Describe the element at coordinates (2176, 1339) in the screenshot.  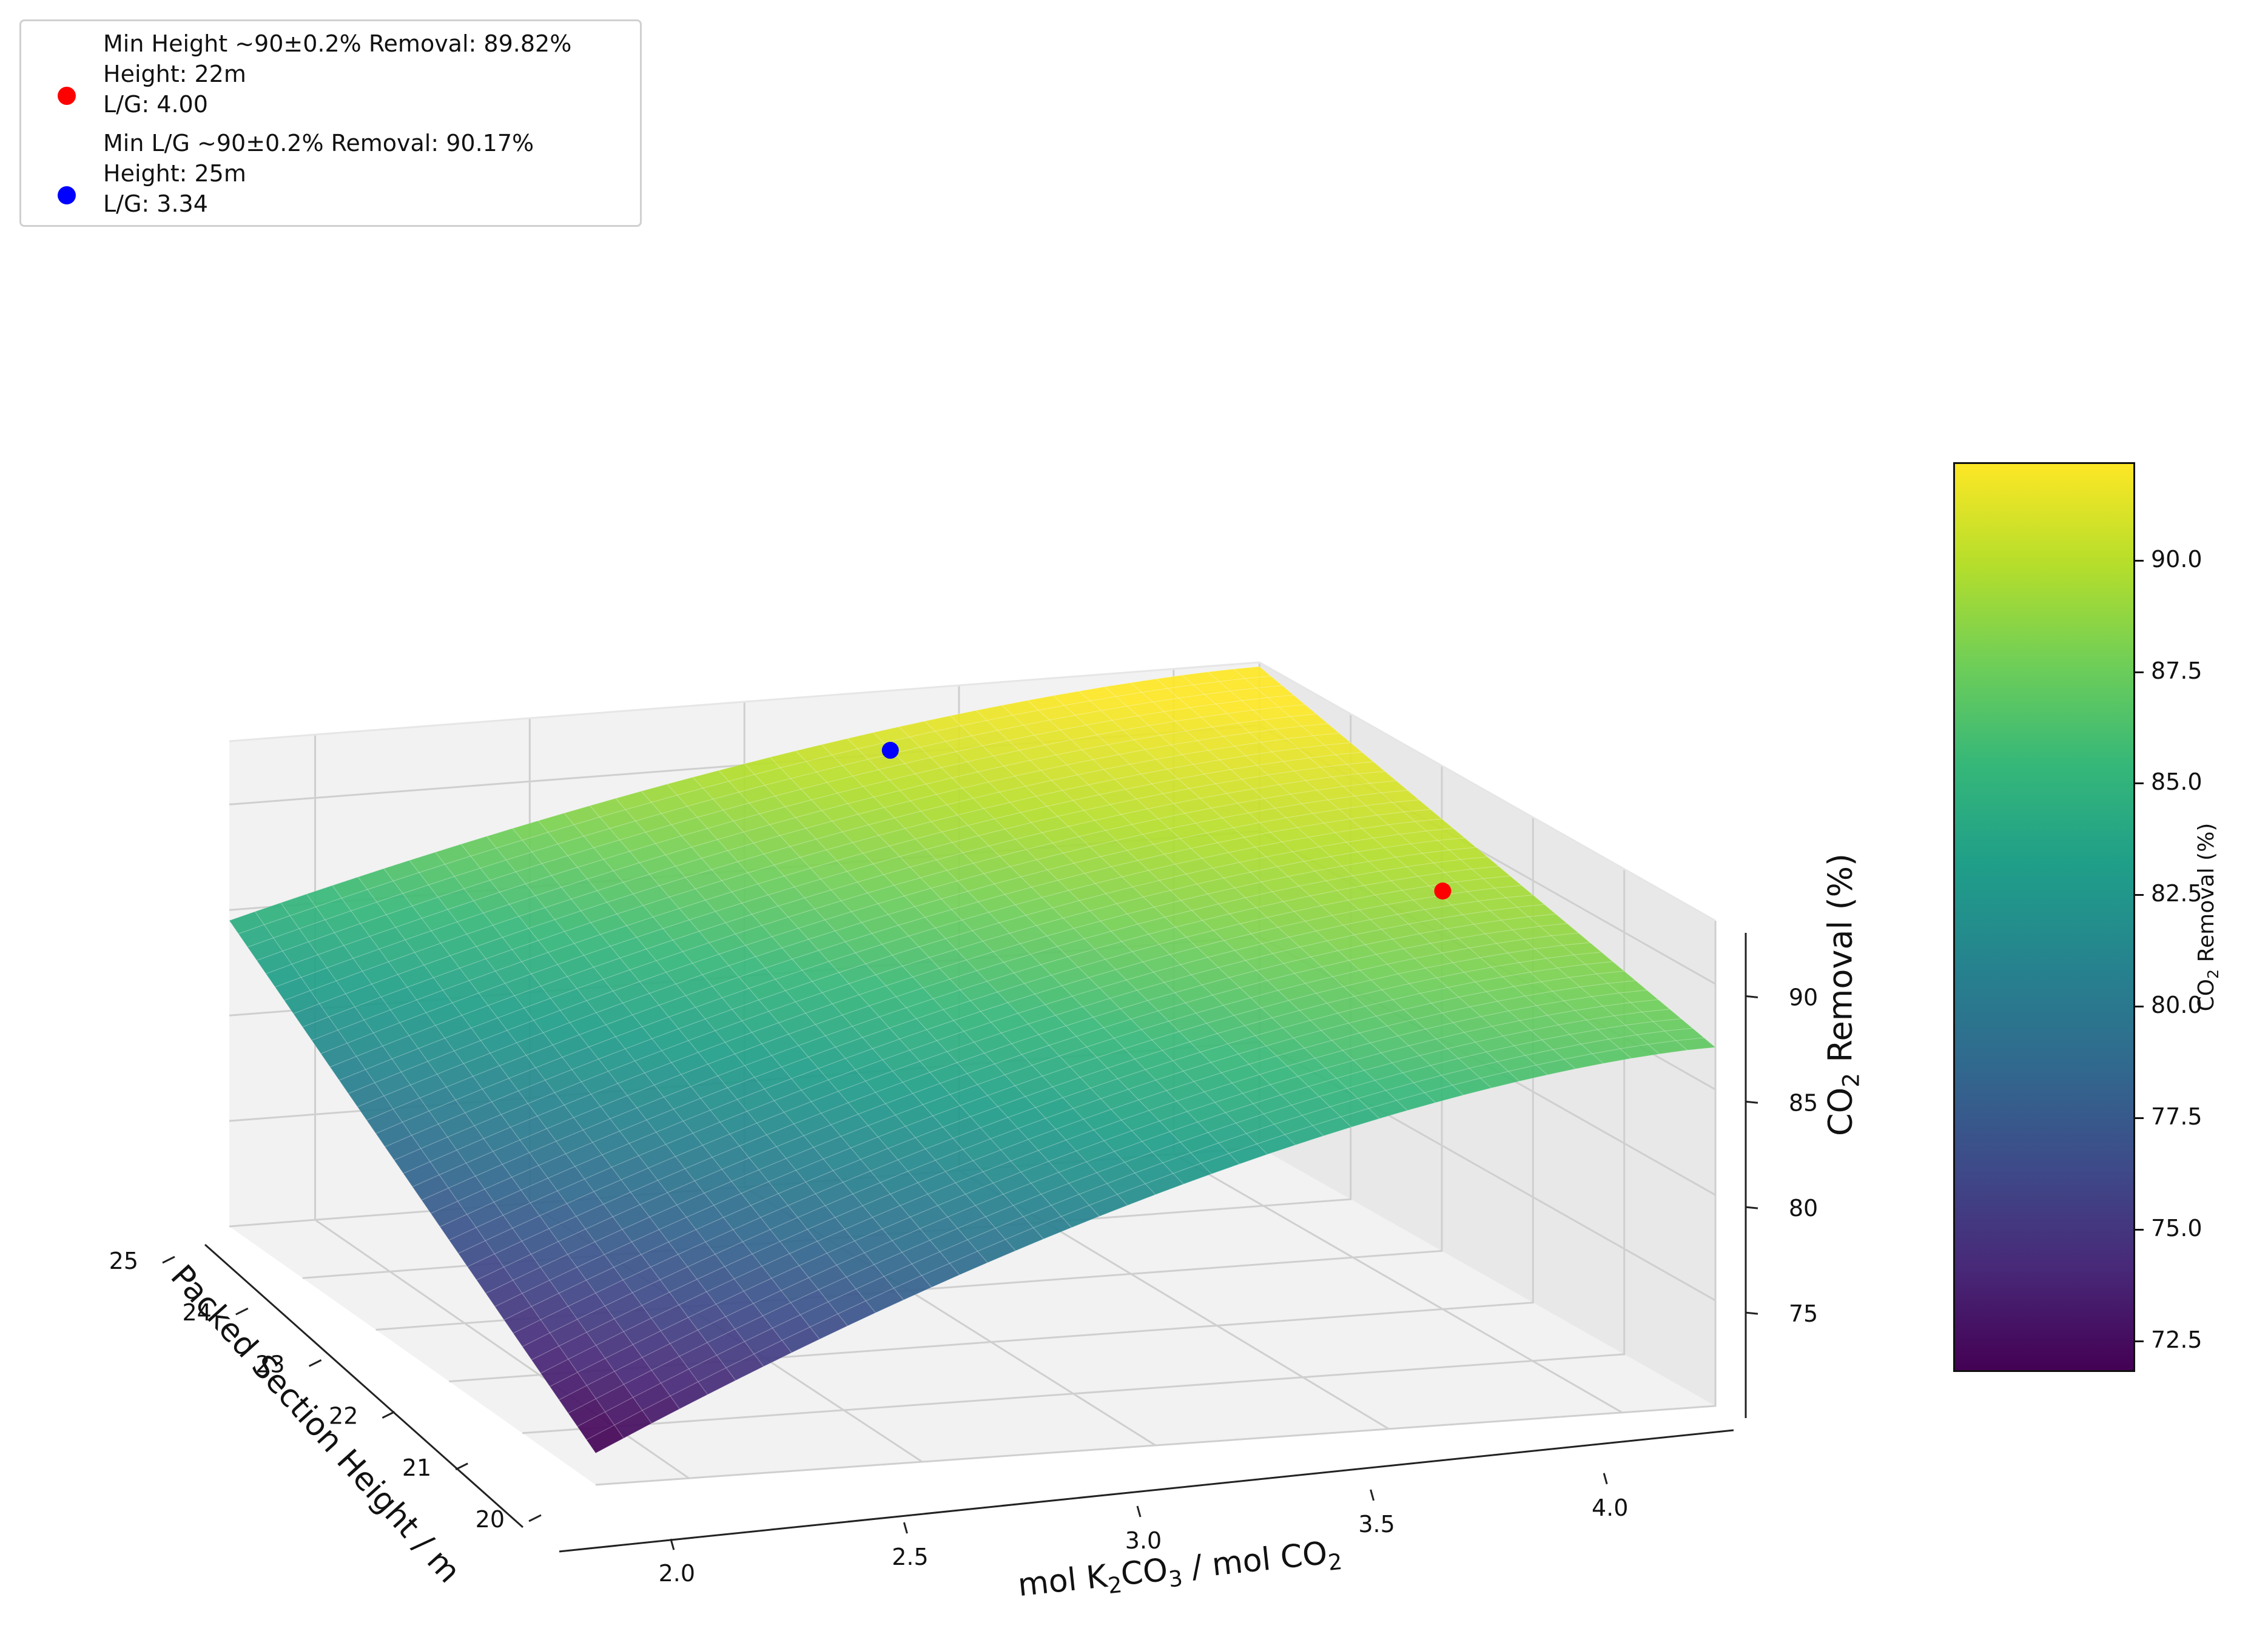
I see `colorbar-tick-label: 72.5` at that location.